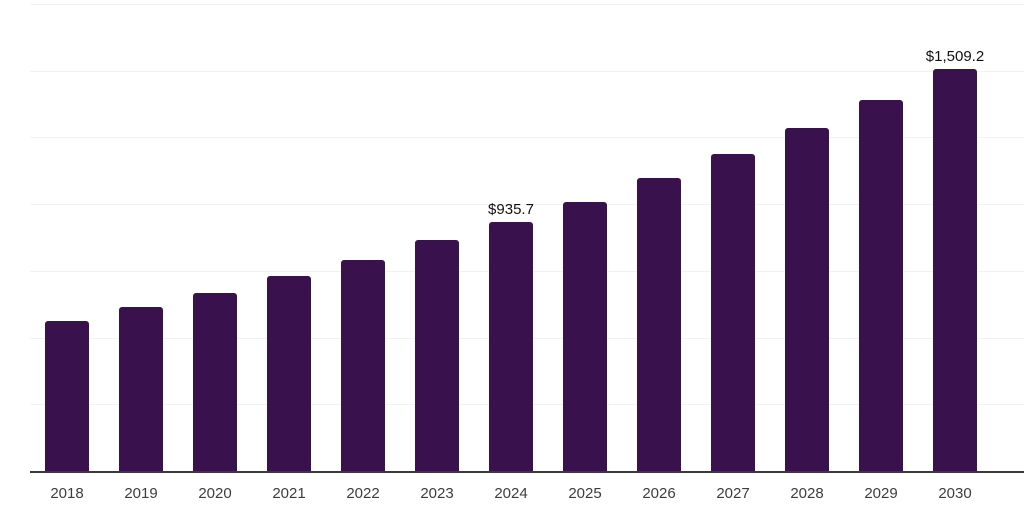 The image size is (1024, 512). Describe the element at coordinates (363, 365) in the screenshot. I see `bar-2022` at that location.